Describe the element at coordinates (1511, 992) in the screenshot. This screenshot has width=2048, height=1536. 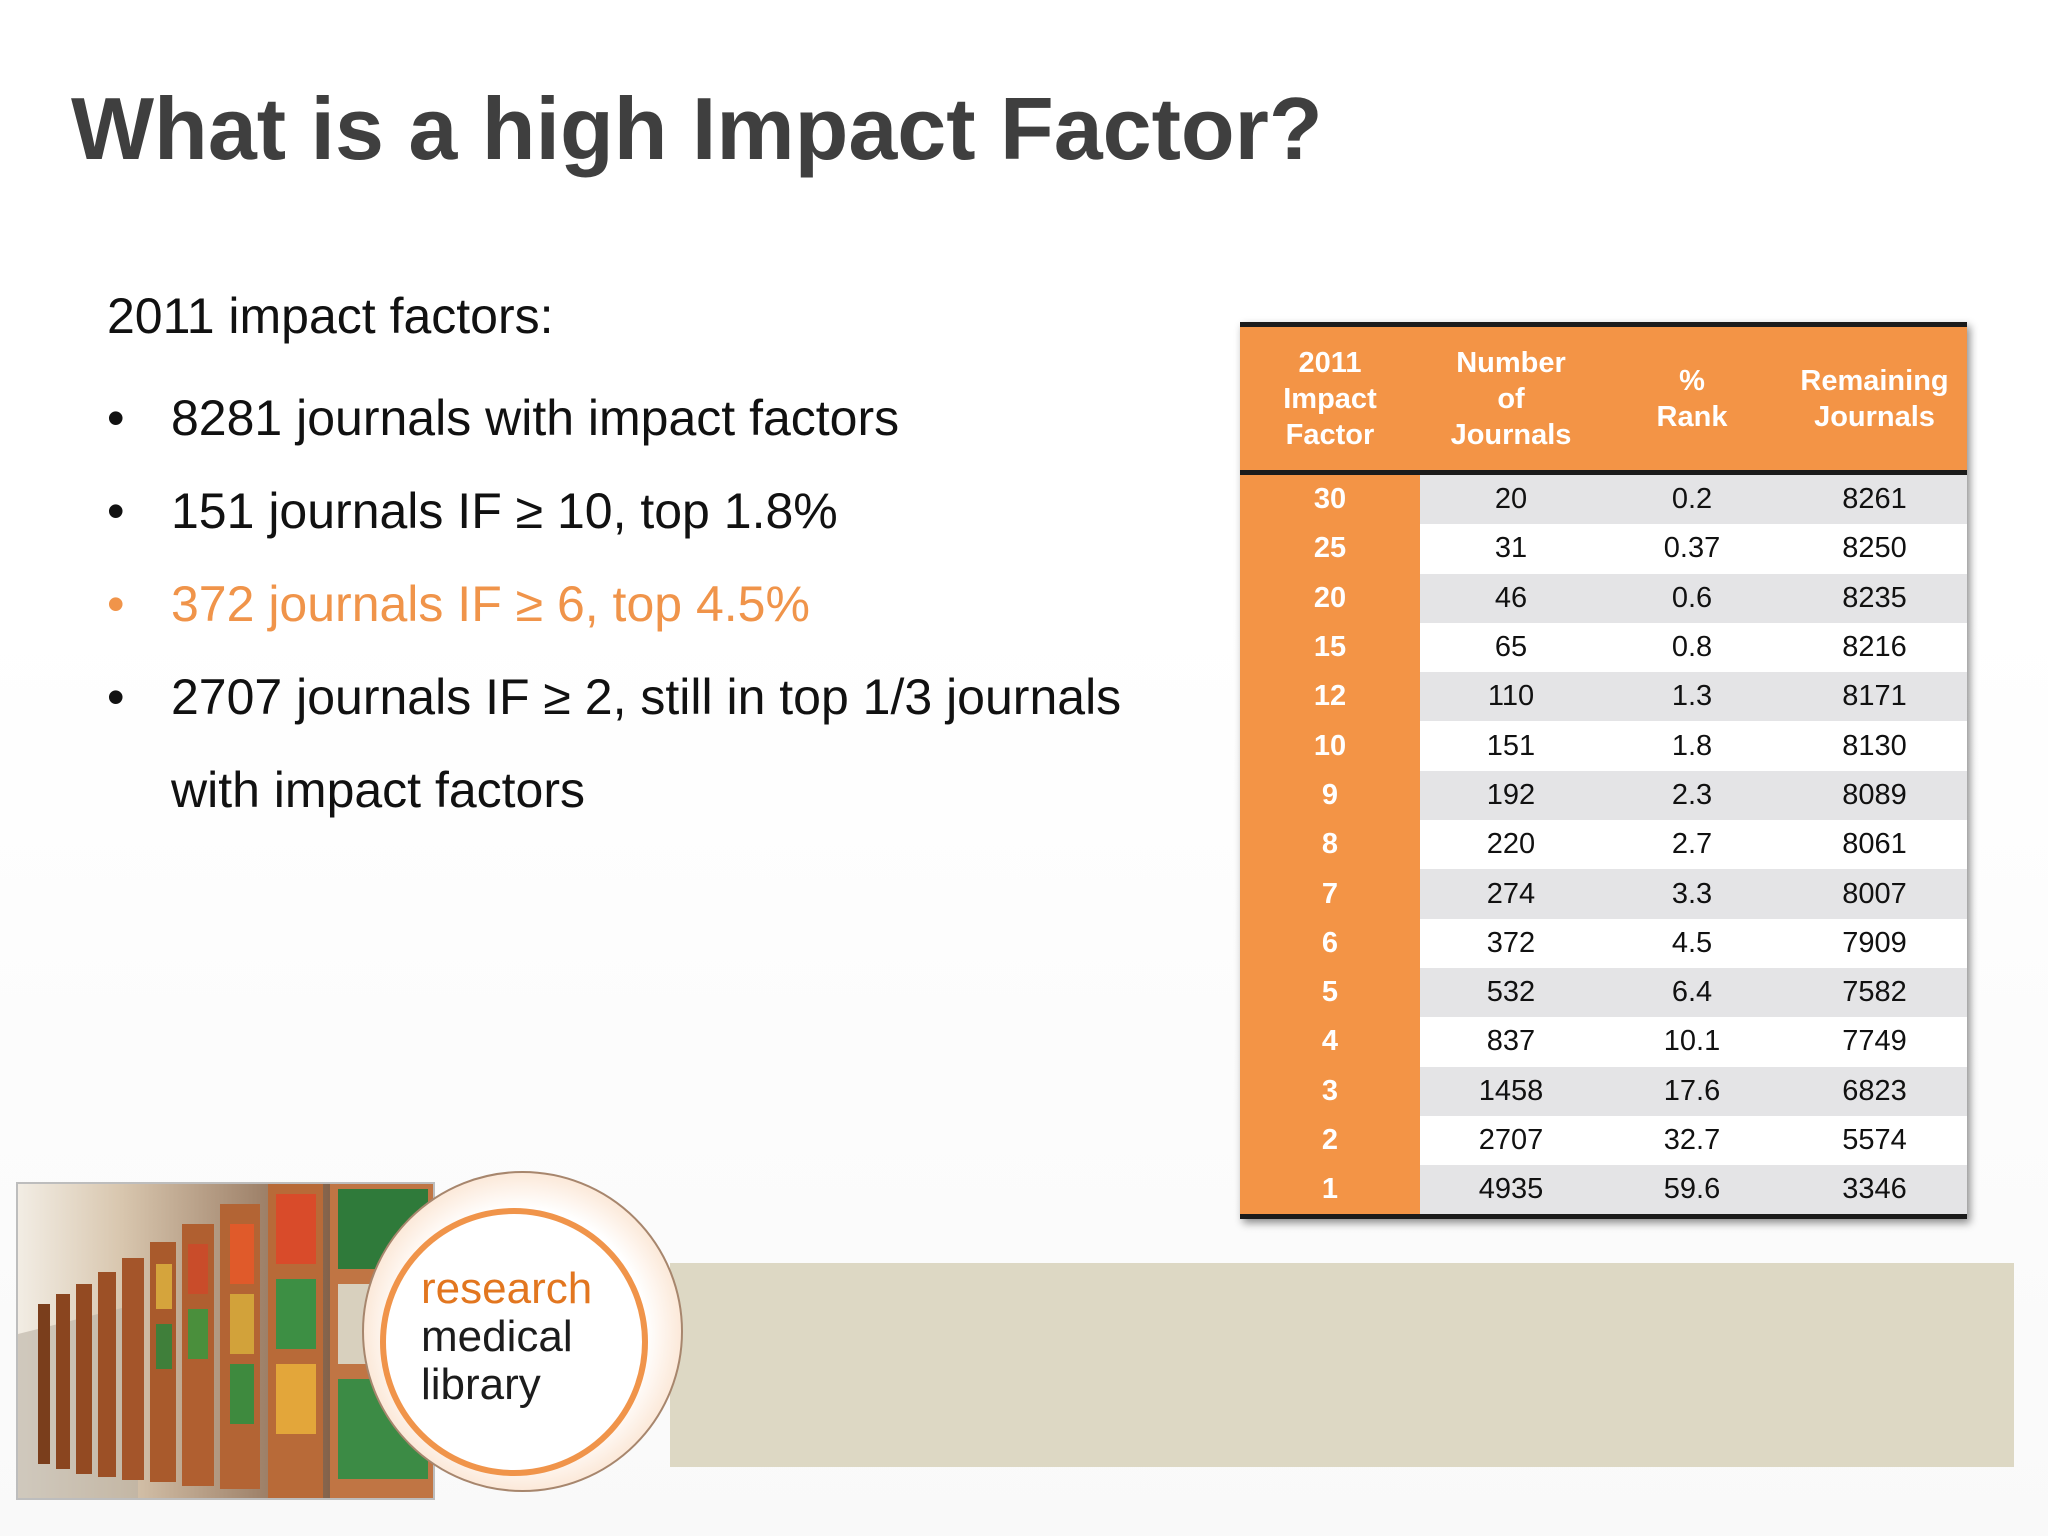
I see `table-cell: 532` at that location.